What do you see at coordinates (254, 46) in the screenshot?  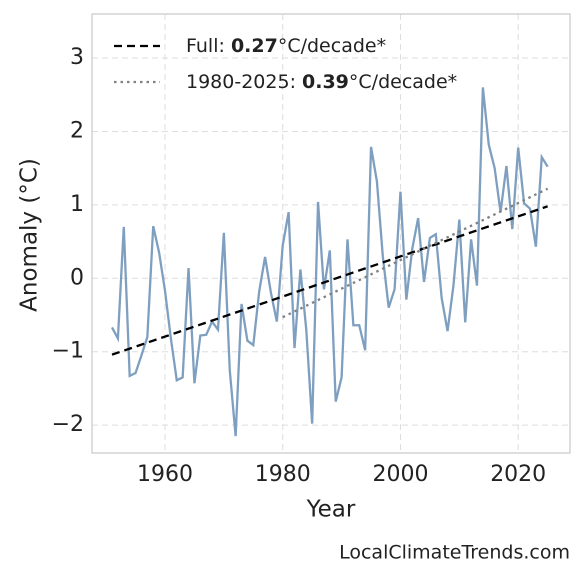 I see `legend-label-part: 0.27` at bounding box center [254, 46].